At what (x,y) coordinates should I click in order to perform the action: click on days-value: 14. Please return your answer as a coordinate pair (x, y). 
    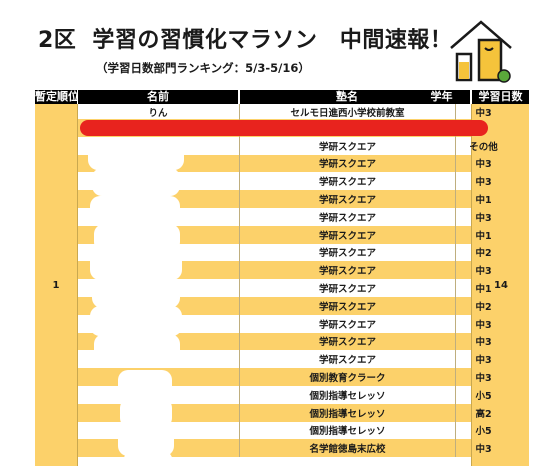
    Looking at the image, I should click on (501, 285).